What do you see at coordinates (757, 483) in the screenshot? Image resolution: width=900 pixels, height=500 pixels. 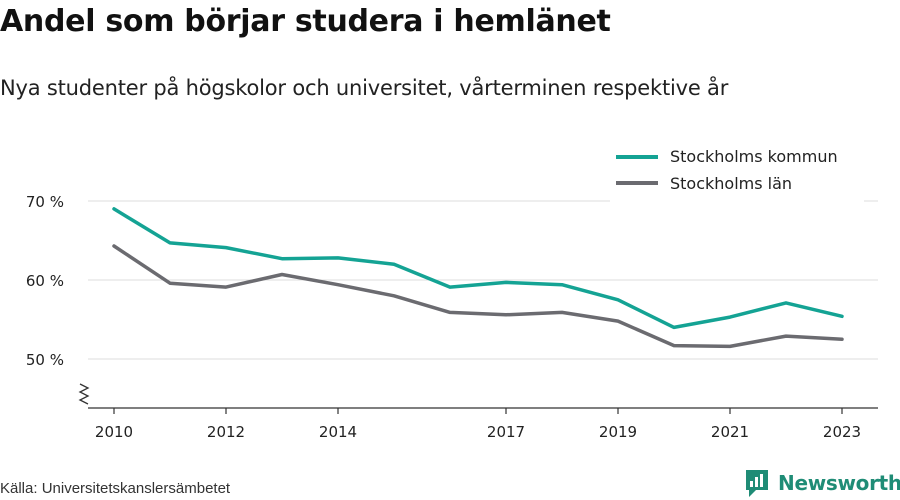 I see `newsworthy-logo-icon` at bounding box center [757, 483].